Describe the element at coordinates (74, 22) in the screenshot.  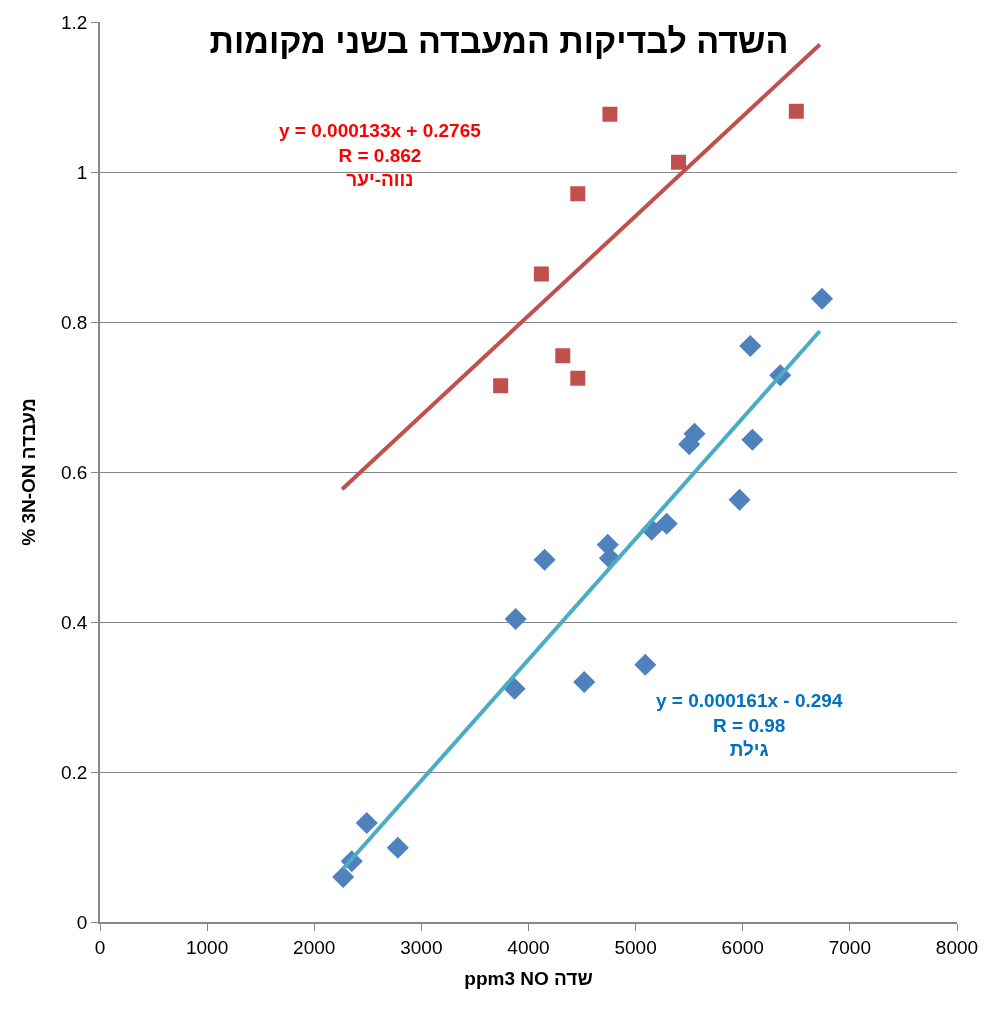
I see `y-tick-label: 1.2` at that location.